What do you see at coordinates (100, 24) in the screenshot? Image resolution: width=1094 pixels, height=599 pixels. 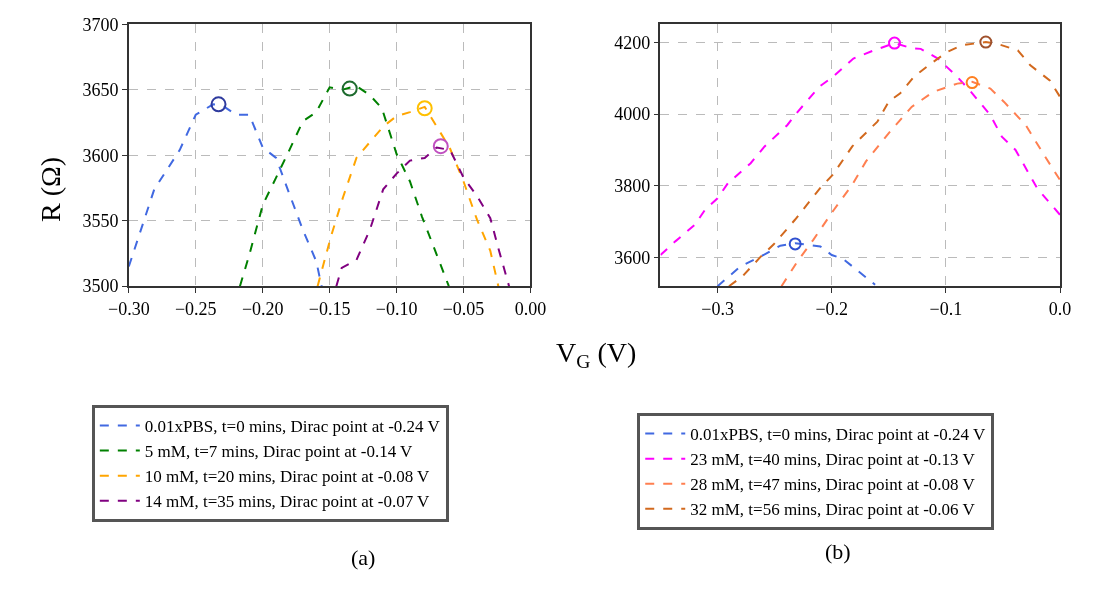 I see `y-tick-label: 3700` at bounding box center [100, 24].